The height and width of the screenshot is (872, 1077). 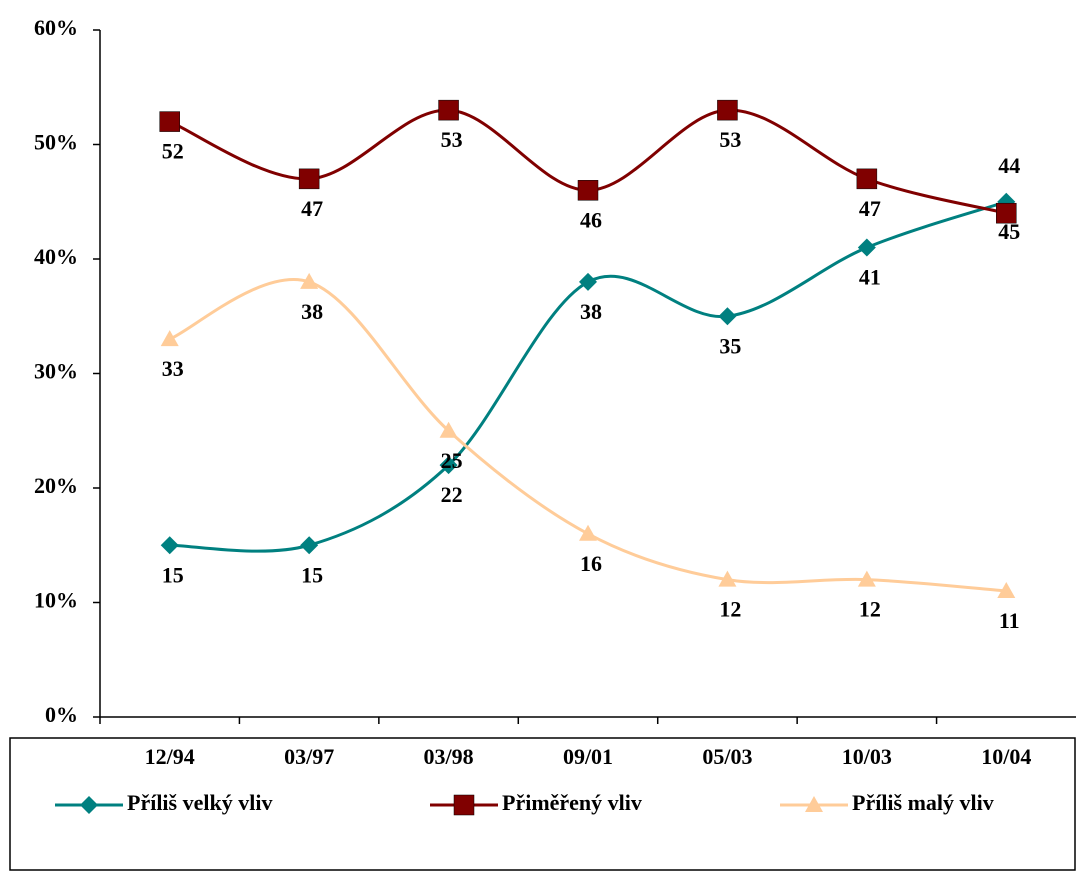 I want to click on data-label: 11, so click(x=1009, y=620).